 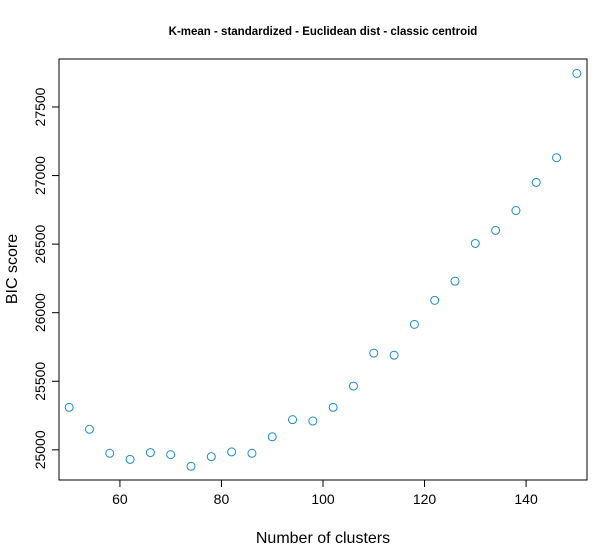 I want to click on x-axis: 60 80 100 120 140, so click(x=325, y=493).